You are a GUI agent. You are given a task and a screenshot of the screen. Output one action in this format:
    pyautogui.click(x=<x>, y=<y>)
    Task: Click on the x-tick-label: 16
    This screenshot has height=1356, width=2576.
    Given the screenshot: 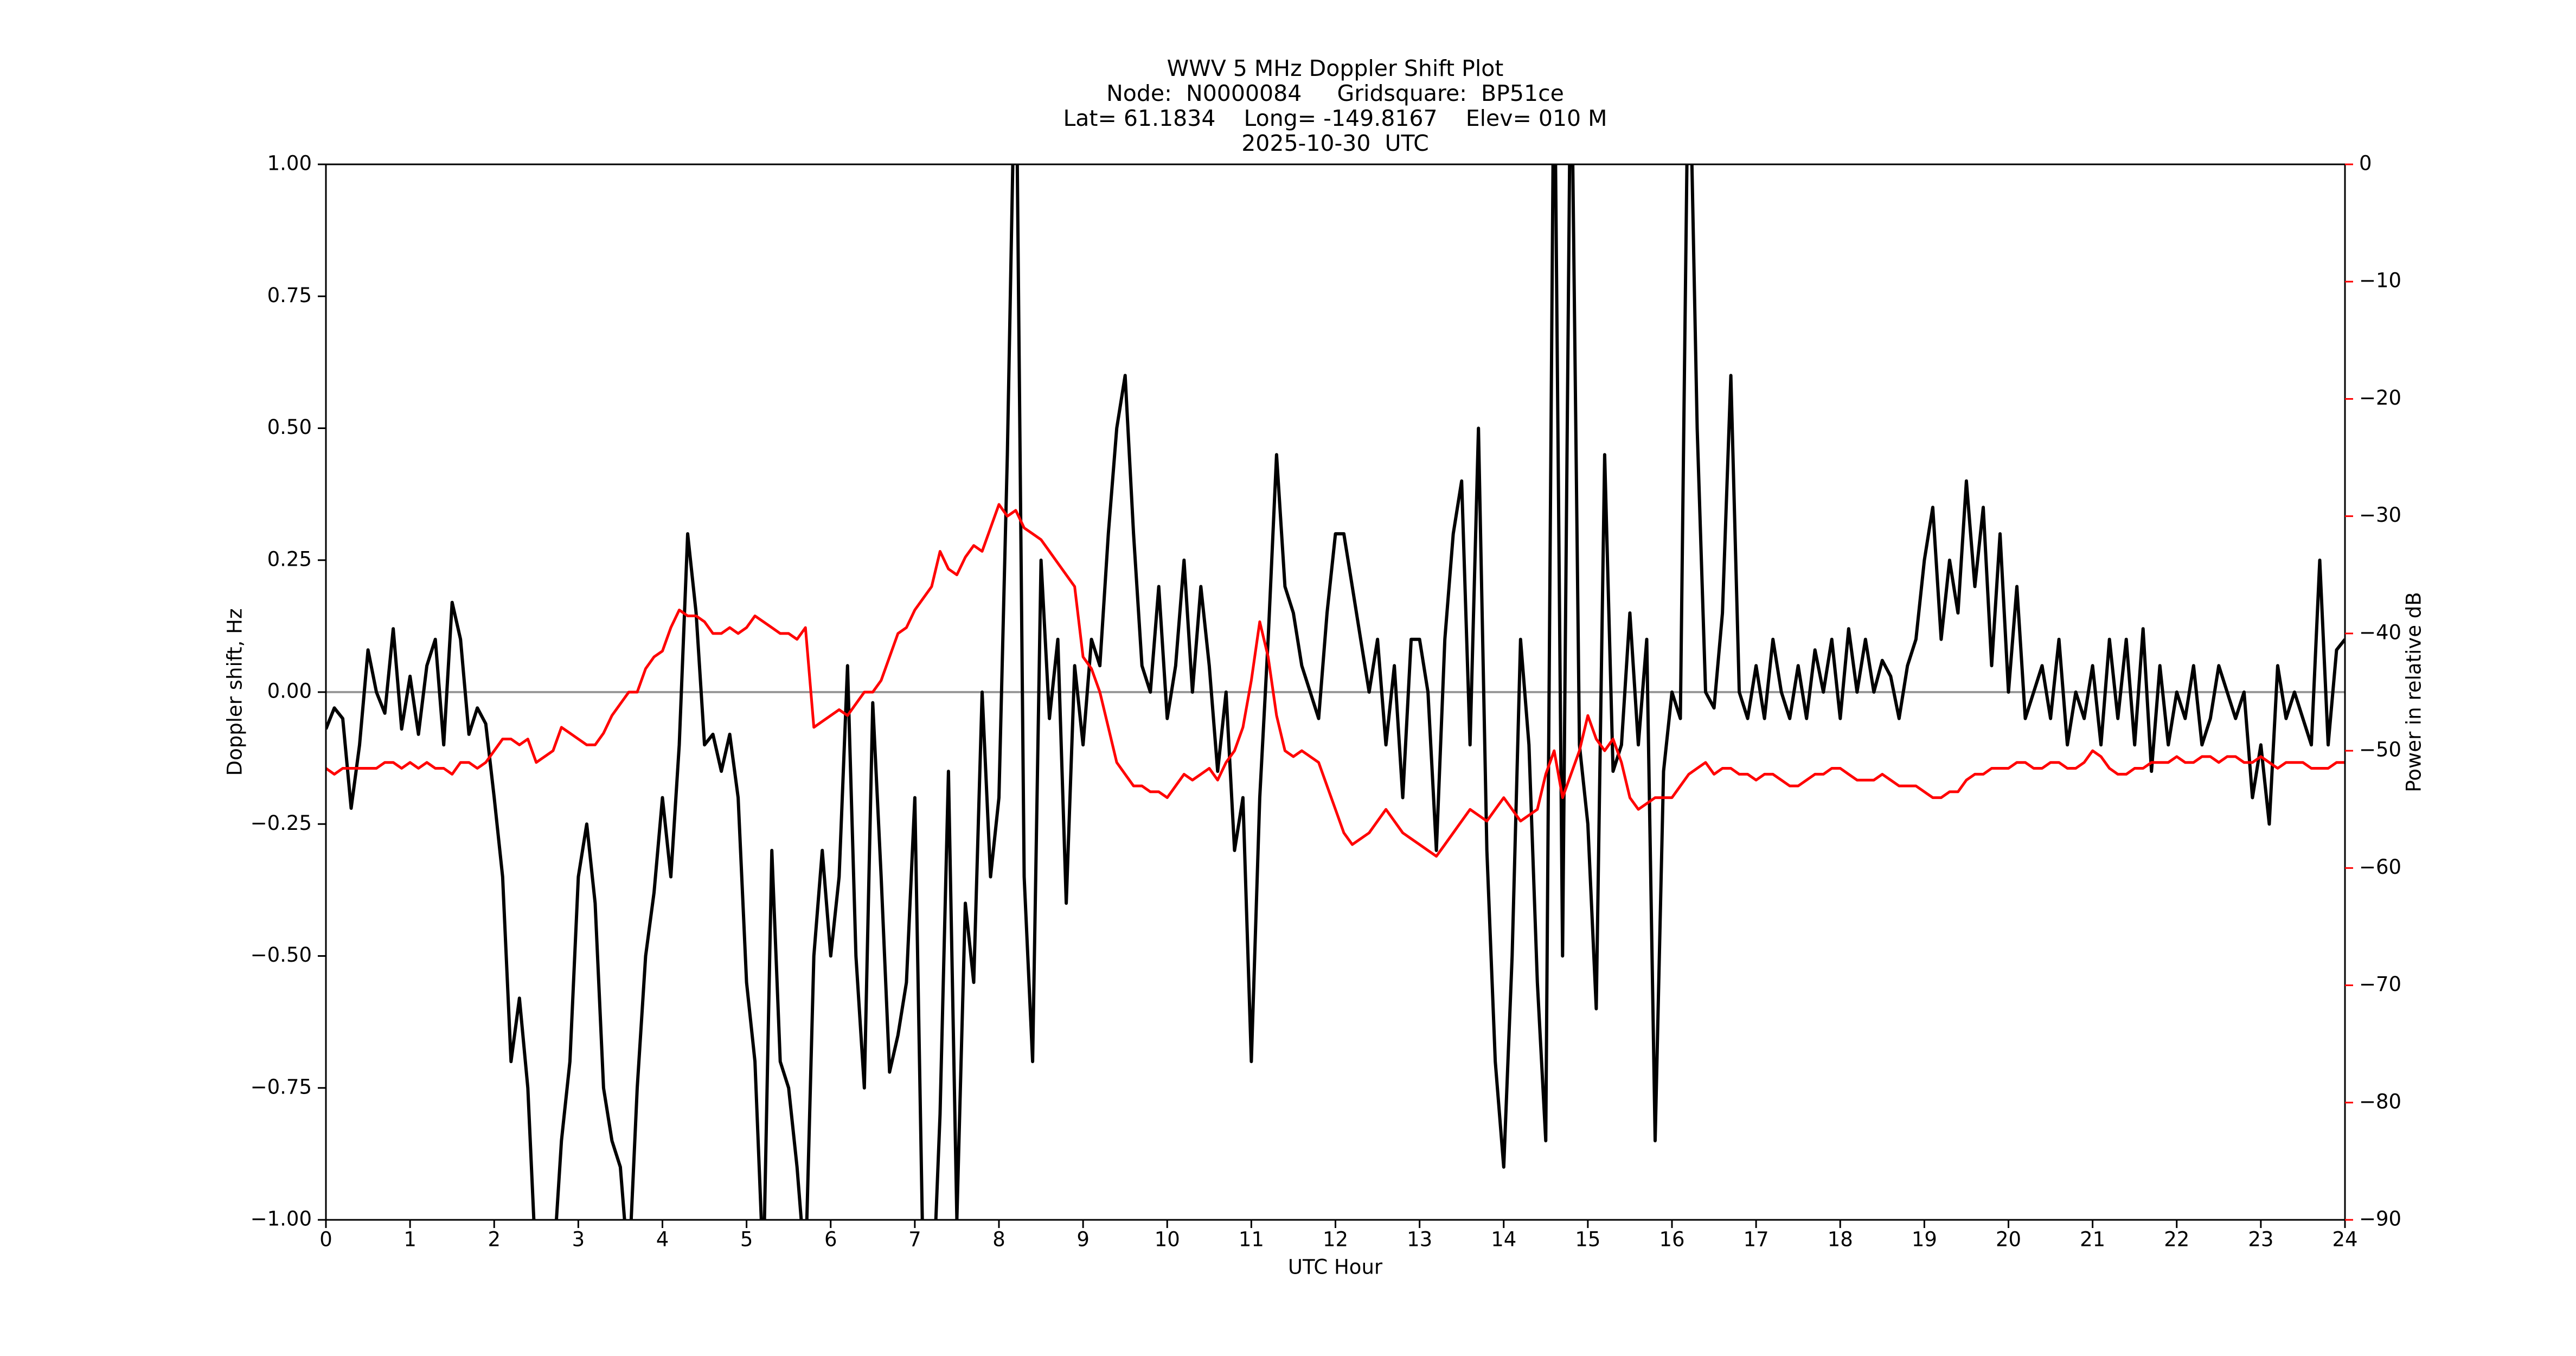 What is the action you would take?
    pyautogui.click(x=1671, y=1239)
    